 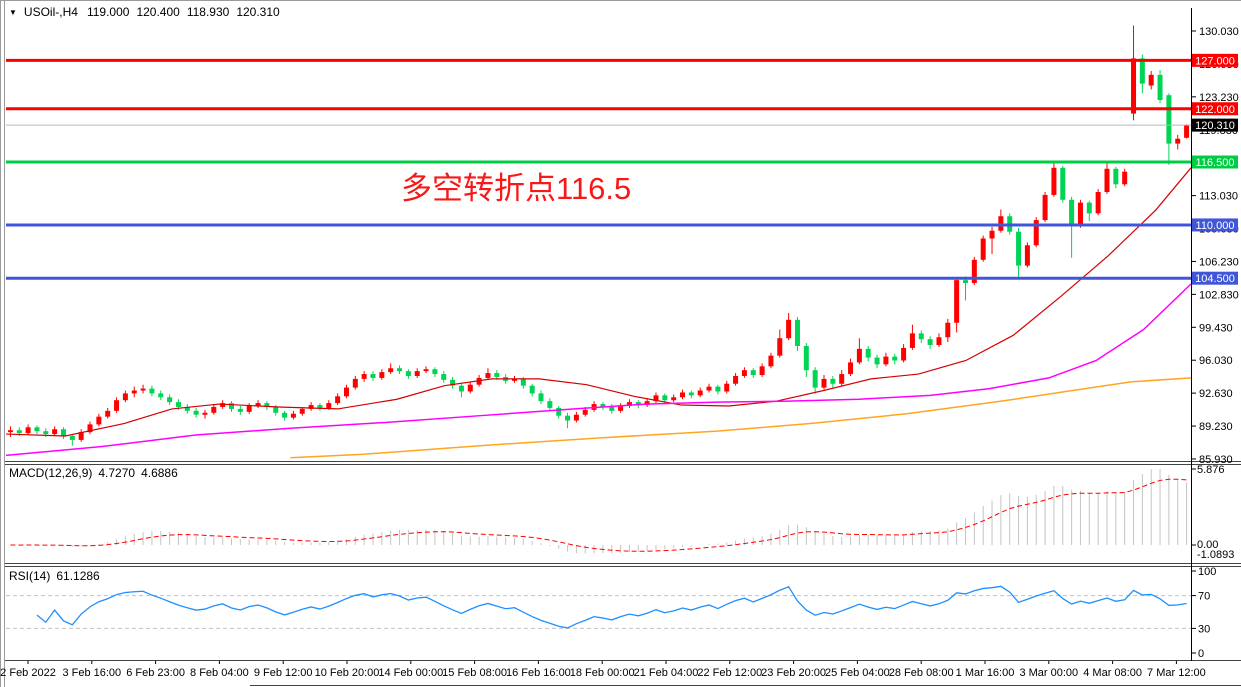 I want to click on macd-signal-line, so click(x=598, y=515).